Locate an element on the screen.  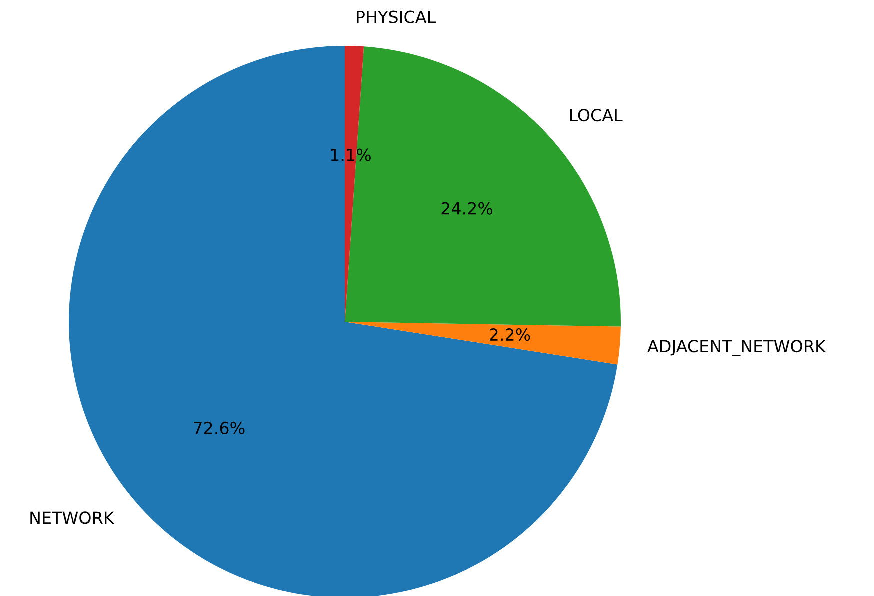
data-label: 1.1% is located at coordinates (351, 155).